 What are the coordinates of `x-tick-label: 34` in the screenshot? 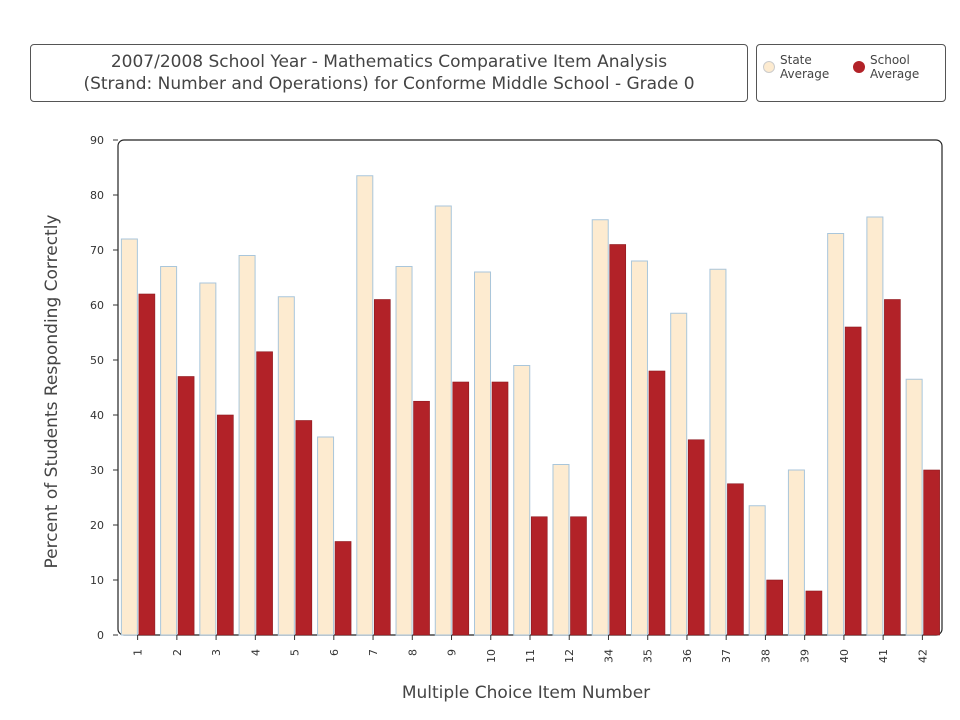 It's located at (608, 656).